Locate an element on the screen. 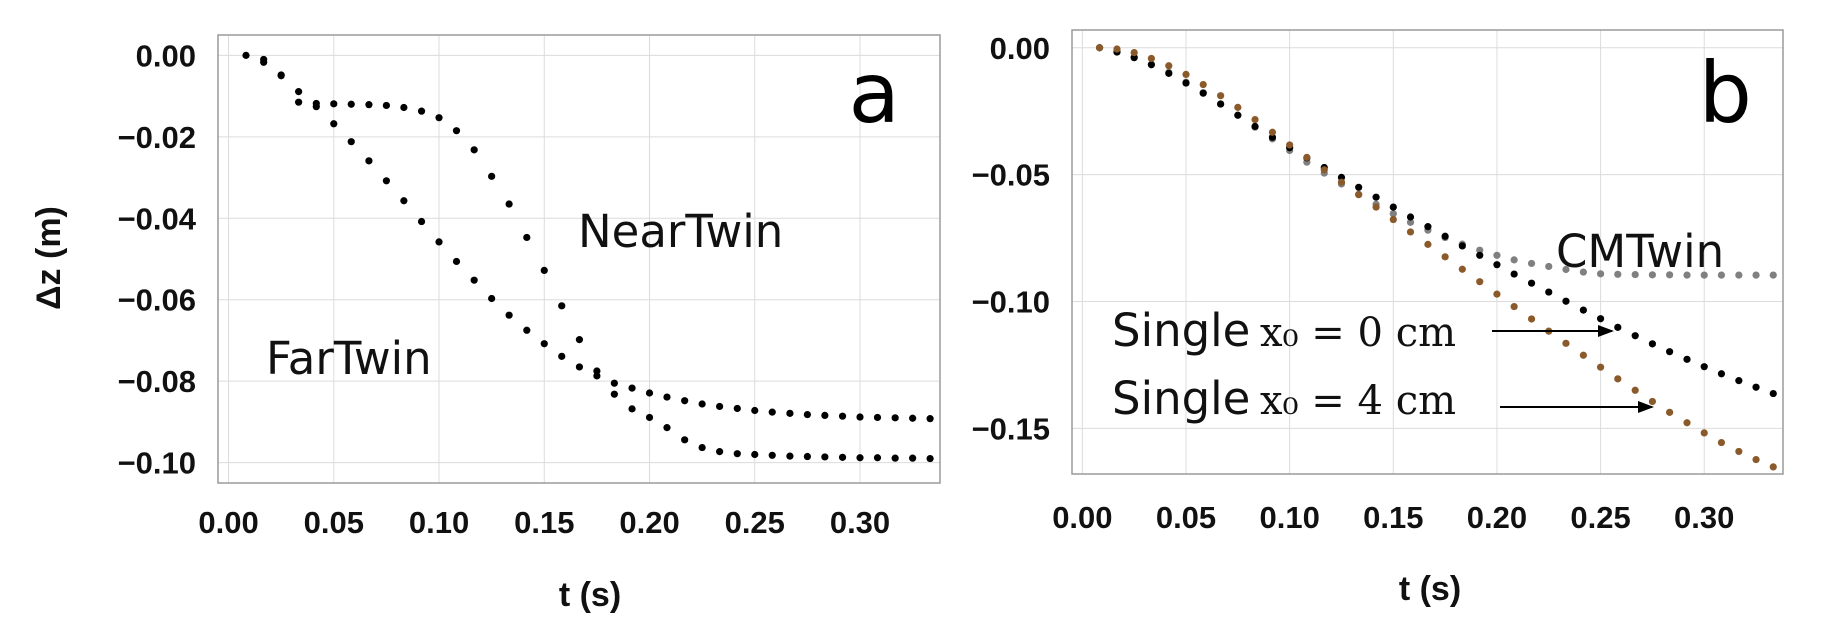 The width and height of the screenshot is (1824, 624). panel-a-x-tick-label: 0.00 is located at coordinates (228, 522).